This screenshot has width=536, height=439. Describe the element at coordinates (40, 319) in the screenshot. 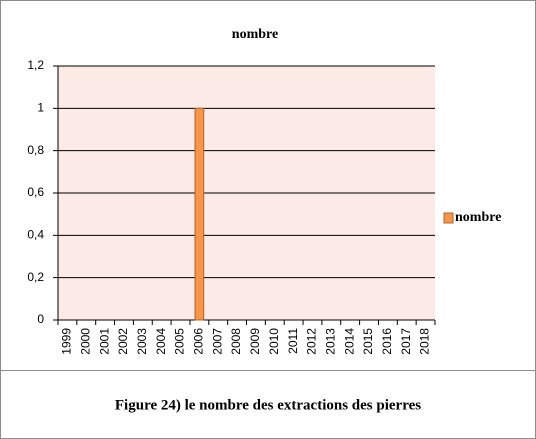

I see `y-tick-label: 0` at that location.